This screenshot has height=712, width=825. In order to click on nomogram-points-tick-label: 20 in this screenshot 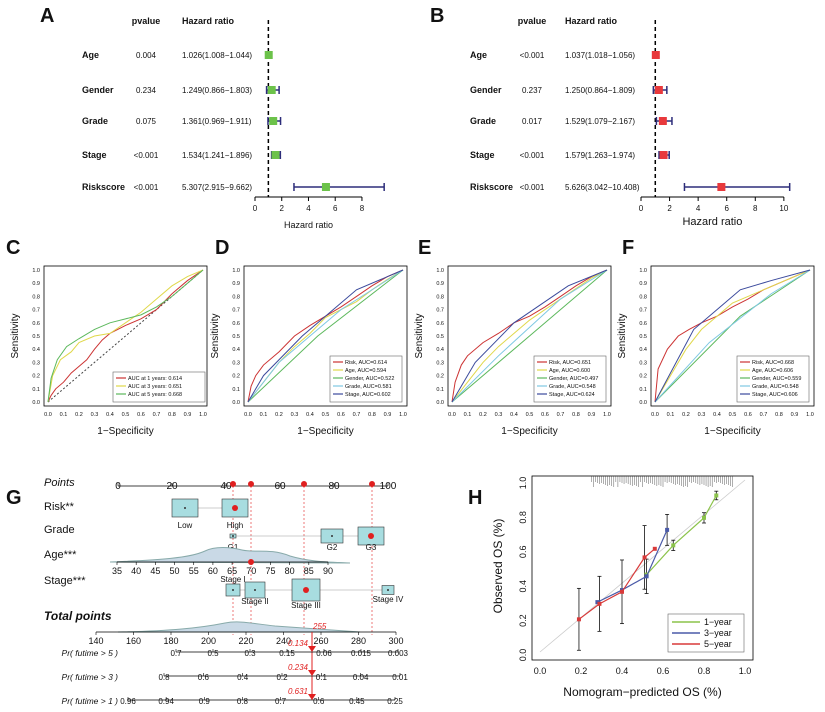, I will do `click(172, 486)`.